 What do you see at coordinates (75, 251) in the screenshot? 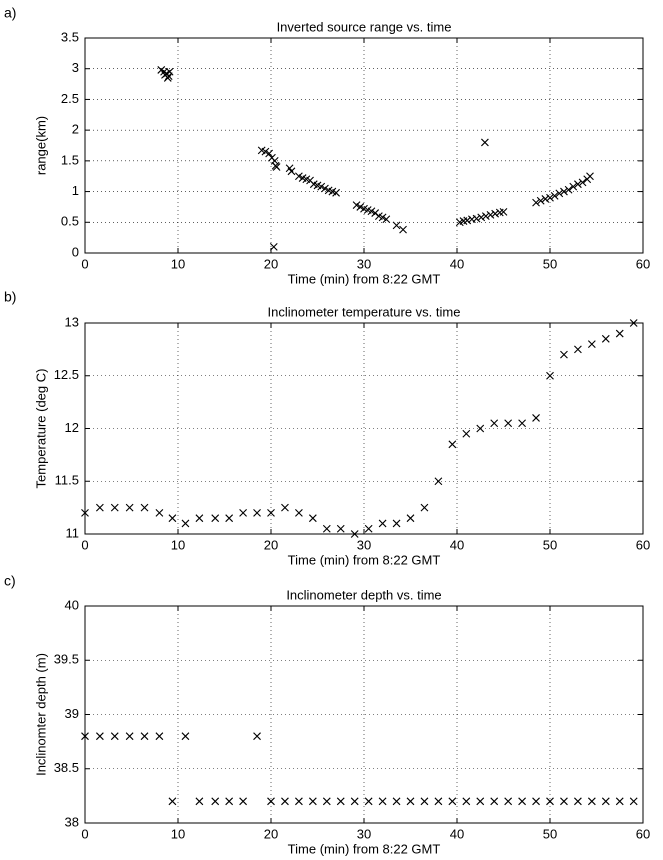
I see `y-tick-label: 0` at bounding box center [75, 251].